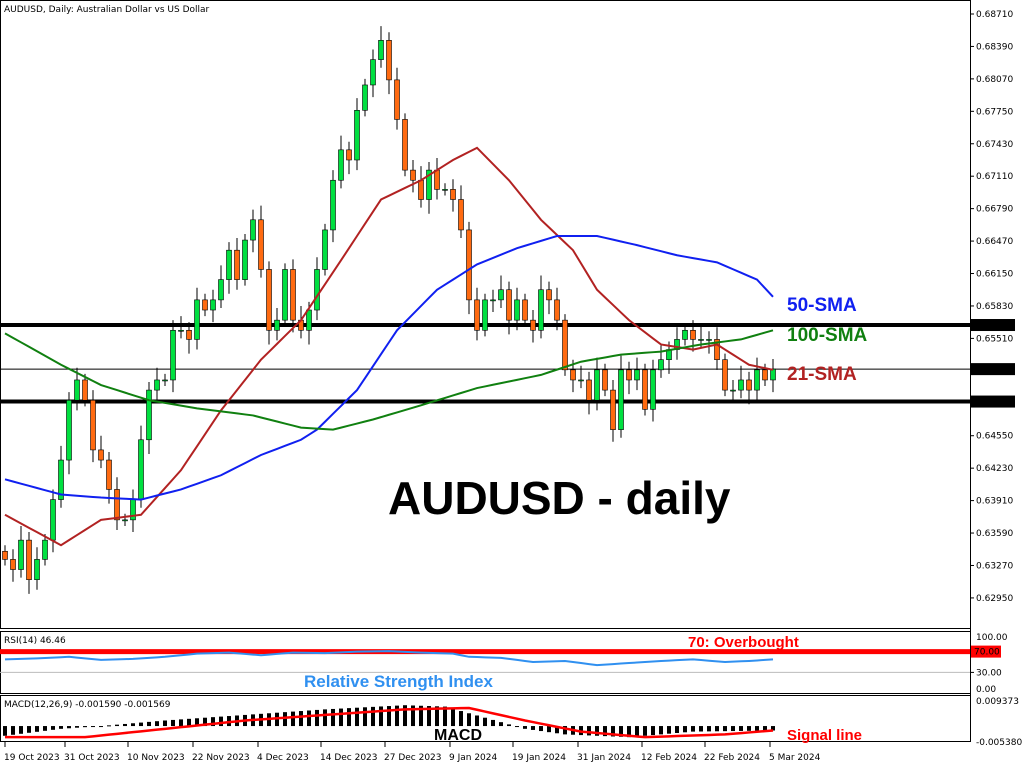  I want to click on date-tick-label: 12 Feb 2024, so click(669, 758).